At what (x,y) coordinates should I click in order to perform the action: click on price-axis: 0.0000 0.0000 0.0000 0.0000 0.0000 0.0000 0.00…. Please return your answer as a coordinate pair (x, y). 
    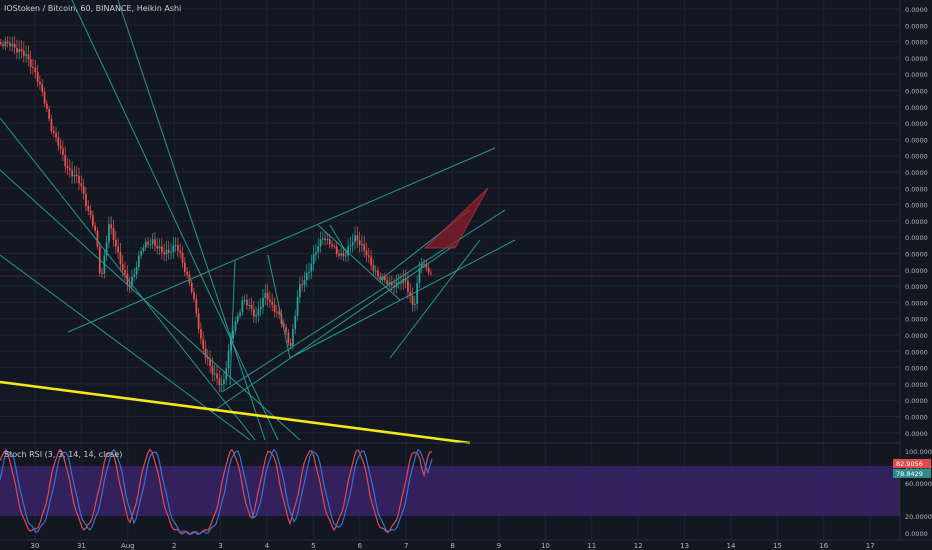
    Looking at the image, I should click on (916, 222).